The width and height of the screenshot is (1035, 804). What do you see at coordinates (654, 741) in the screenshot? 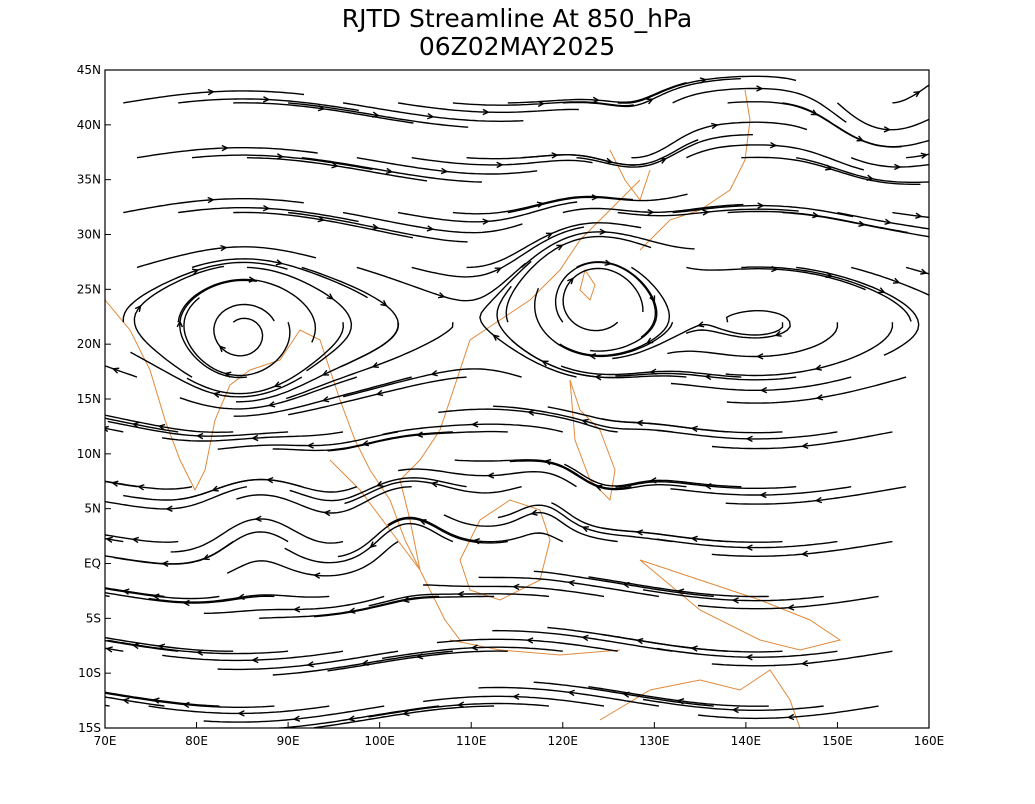
I see `x-tick-label: 130E` at bounding box center [654, 741].